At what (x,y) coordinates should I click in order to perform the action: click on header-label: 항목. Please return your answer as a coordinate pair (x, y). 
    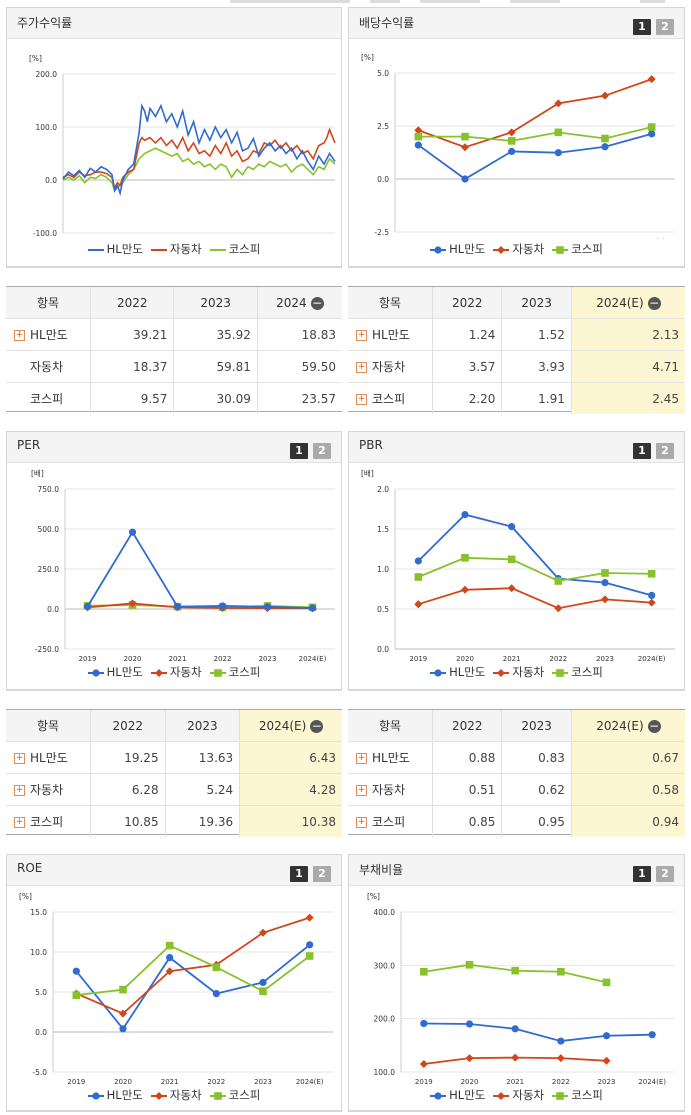
    Looking at the image, I should click on (390, 726).